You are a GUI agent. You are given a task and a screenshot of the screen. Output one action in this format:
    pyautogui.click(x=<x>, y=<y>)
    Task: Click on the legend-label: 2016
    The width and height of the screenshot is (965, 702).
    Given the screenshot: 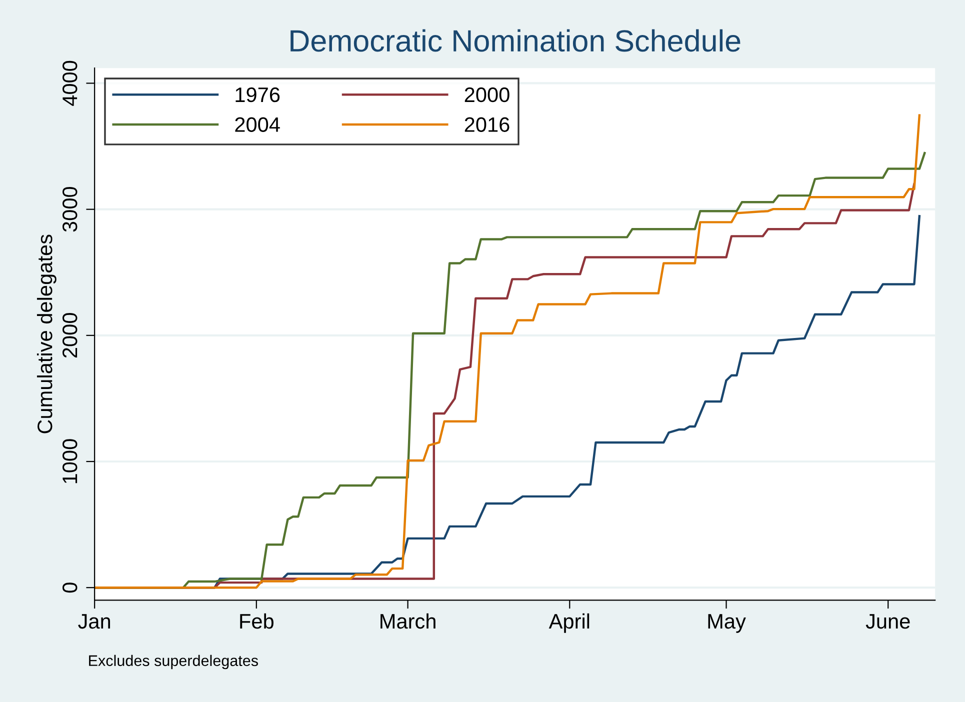 What is the action you would take?
    pyautogui.click(x=487, y=124)
    